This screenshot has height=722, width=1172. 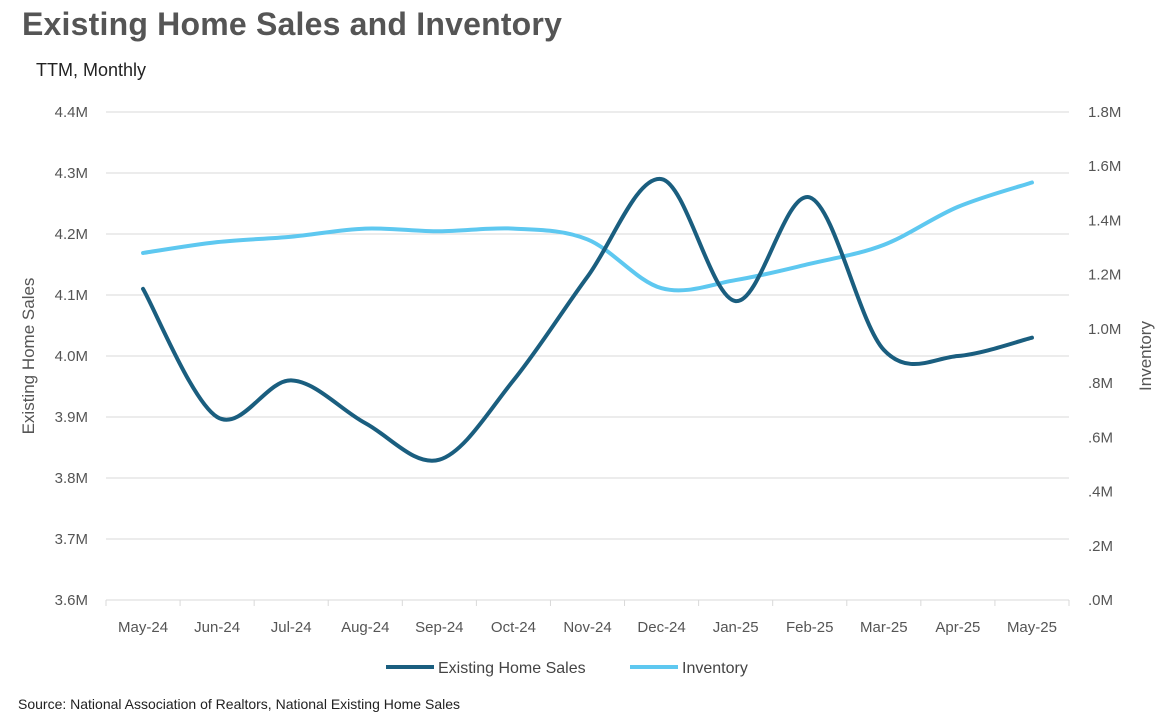 What do you see at coordinates (587, 603) in the screenshot?
I see `axes` at bounding box center [587, 603].